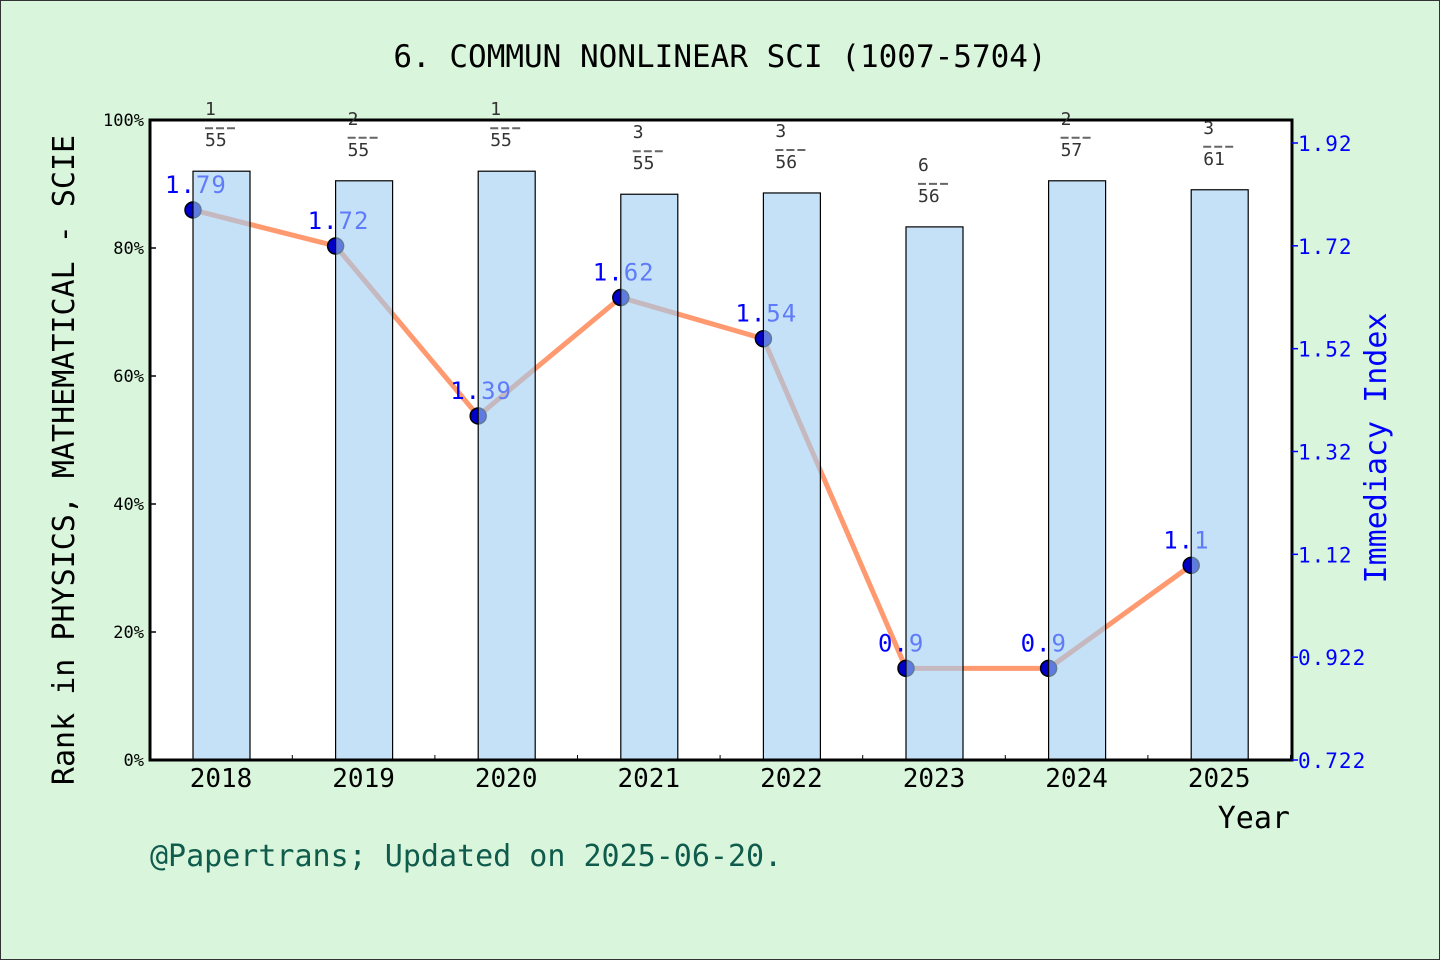 The image size is (1440, 960). What do you see at coordinates (466, 856) in the screenshot?
I see `footer-credit: @Papertrans; Updated on 2025-06-20.` at bounding box center [466, 856].